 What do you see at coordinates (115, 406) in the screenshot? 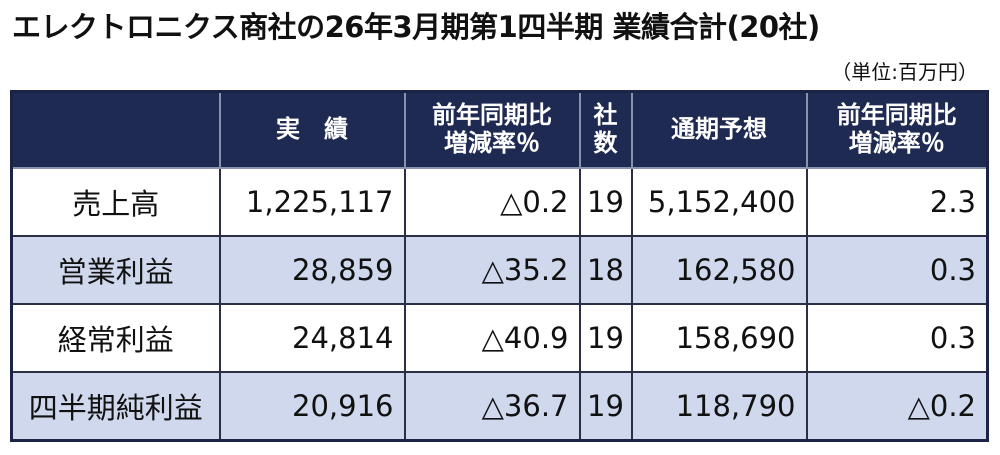
I see `row-label: 四半期純利益` at bounding box center [115, 406].